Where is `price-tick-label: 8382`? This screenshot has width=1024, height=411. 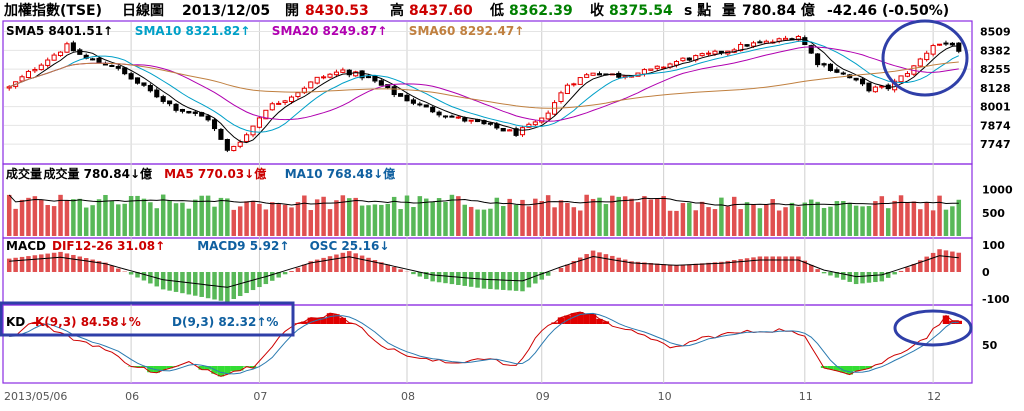 price-tick-label: 8382 is located at coordinates (995, 50).